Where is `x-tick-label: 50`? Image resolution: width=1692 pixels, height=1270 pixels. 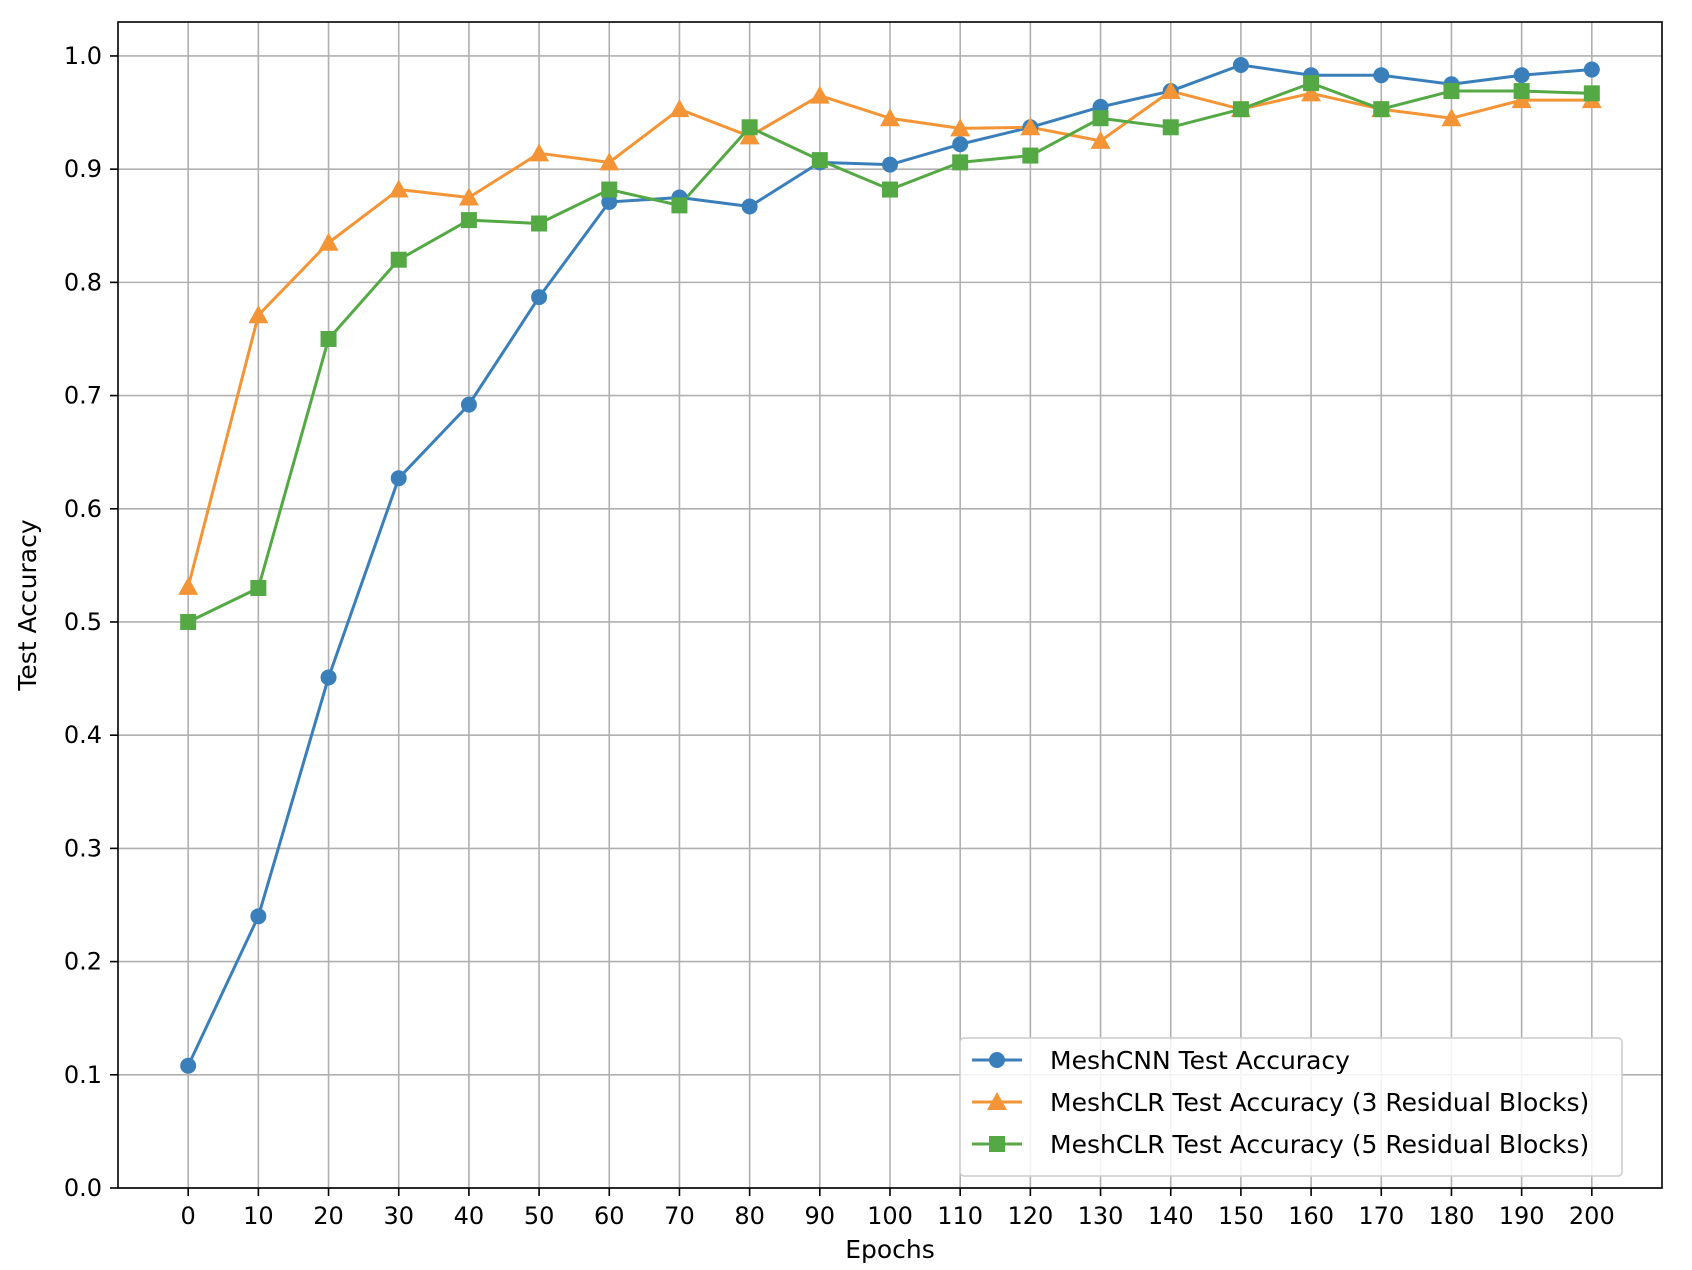
x-tick-label: 50 is located at coordinates (539, 1216).